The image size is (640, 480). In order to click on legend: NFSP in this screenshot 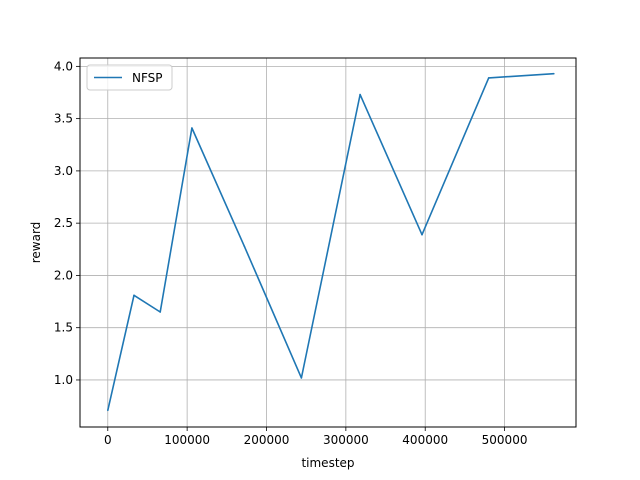, I will do `click(129, 77)`.